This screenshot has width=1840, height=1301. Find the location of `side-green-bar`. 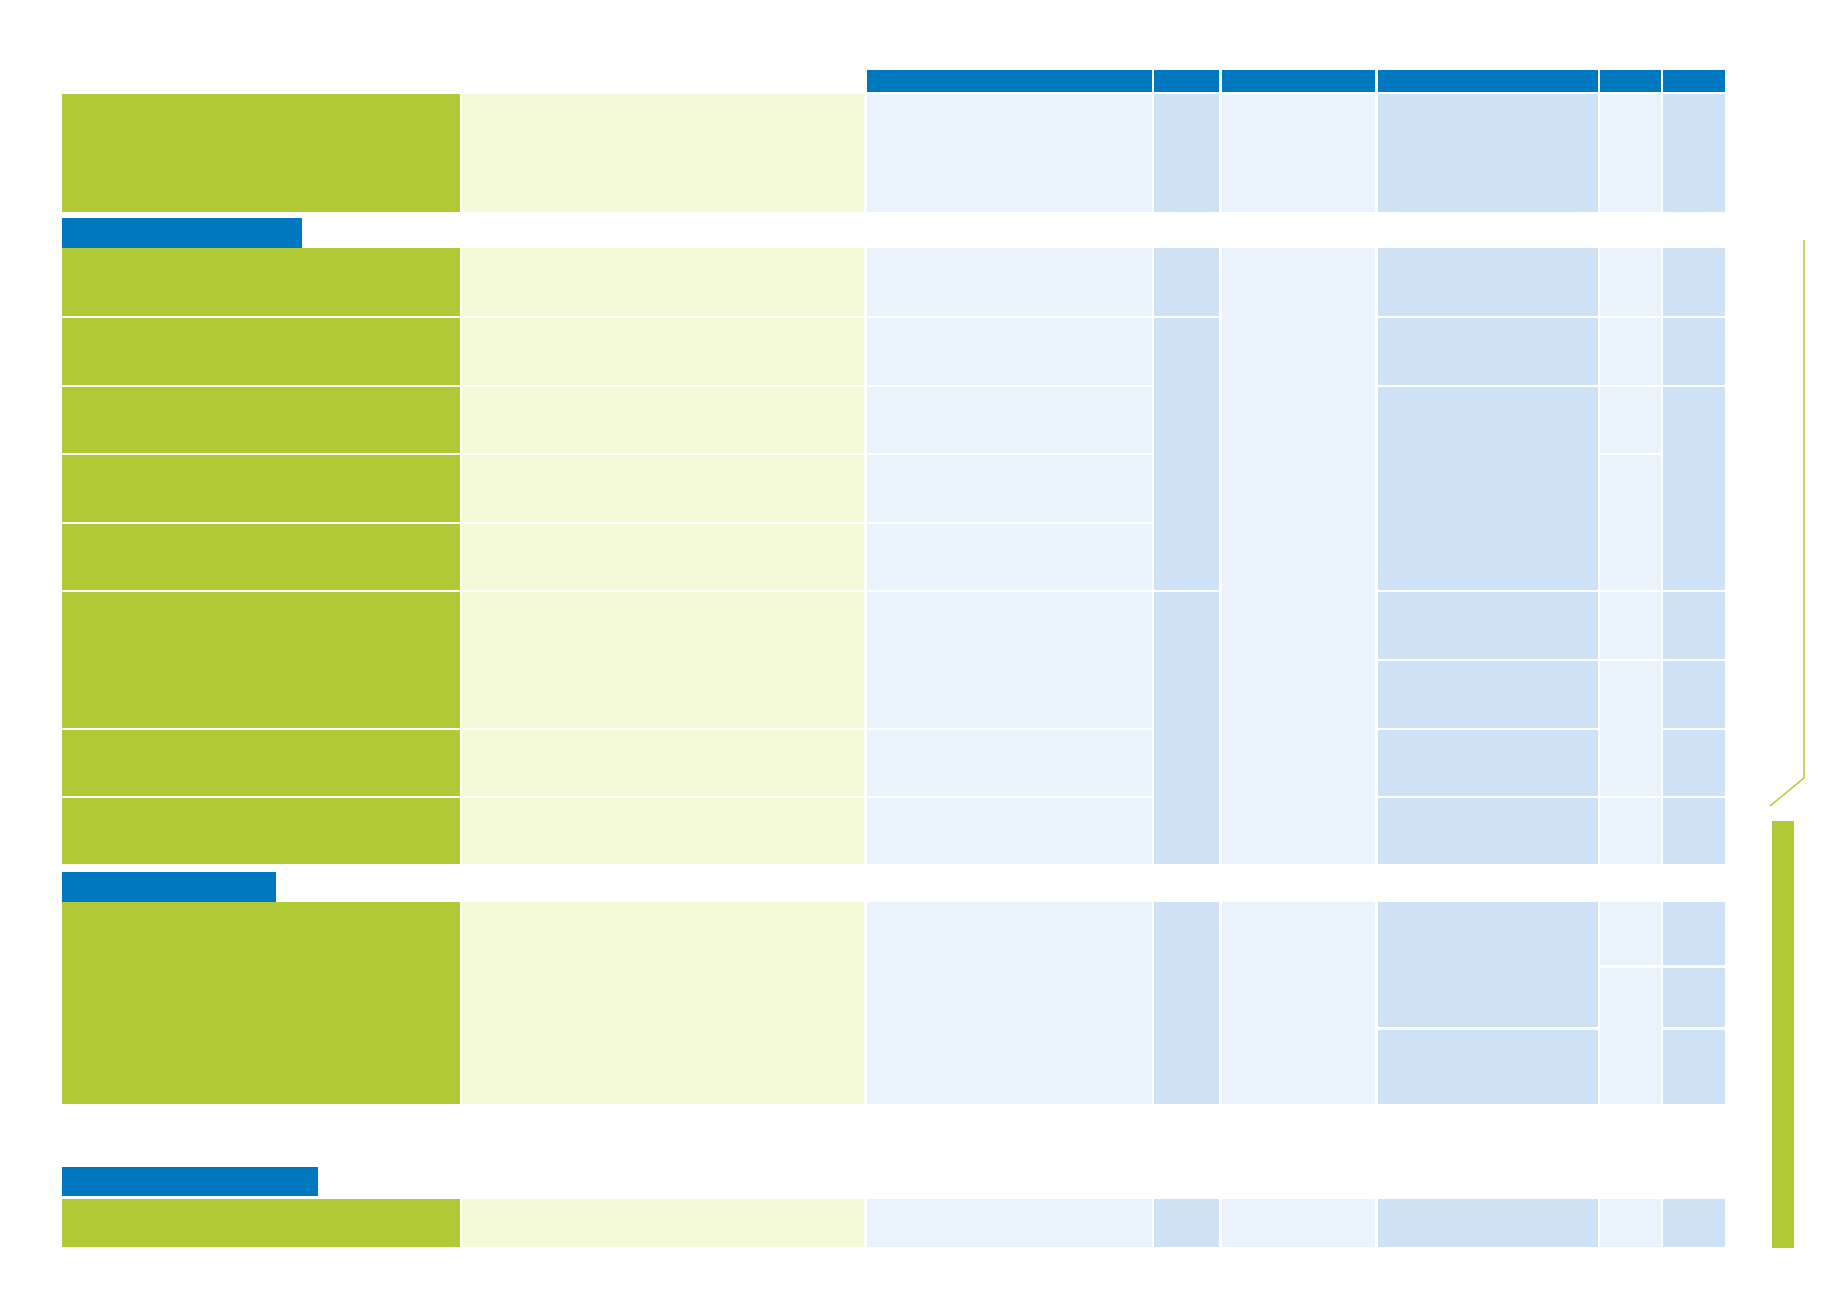

side-green-bar is located at coordinates (1783, 1034).